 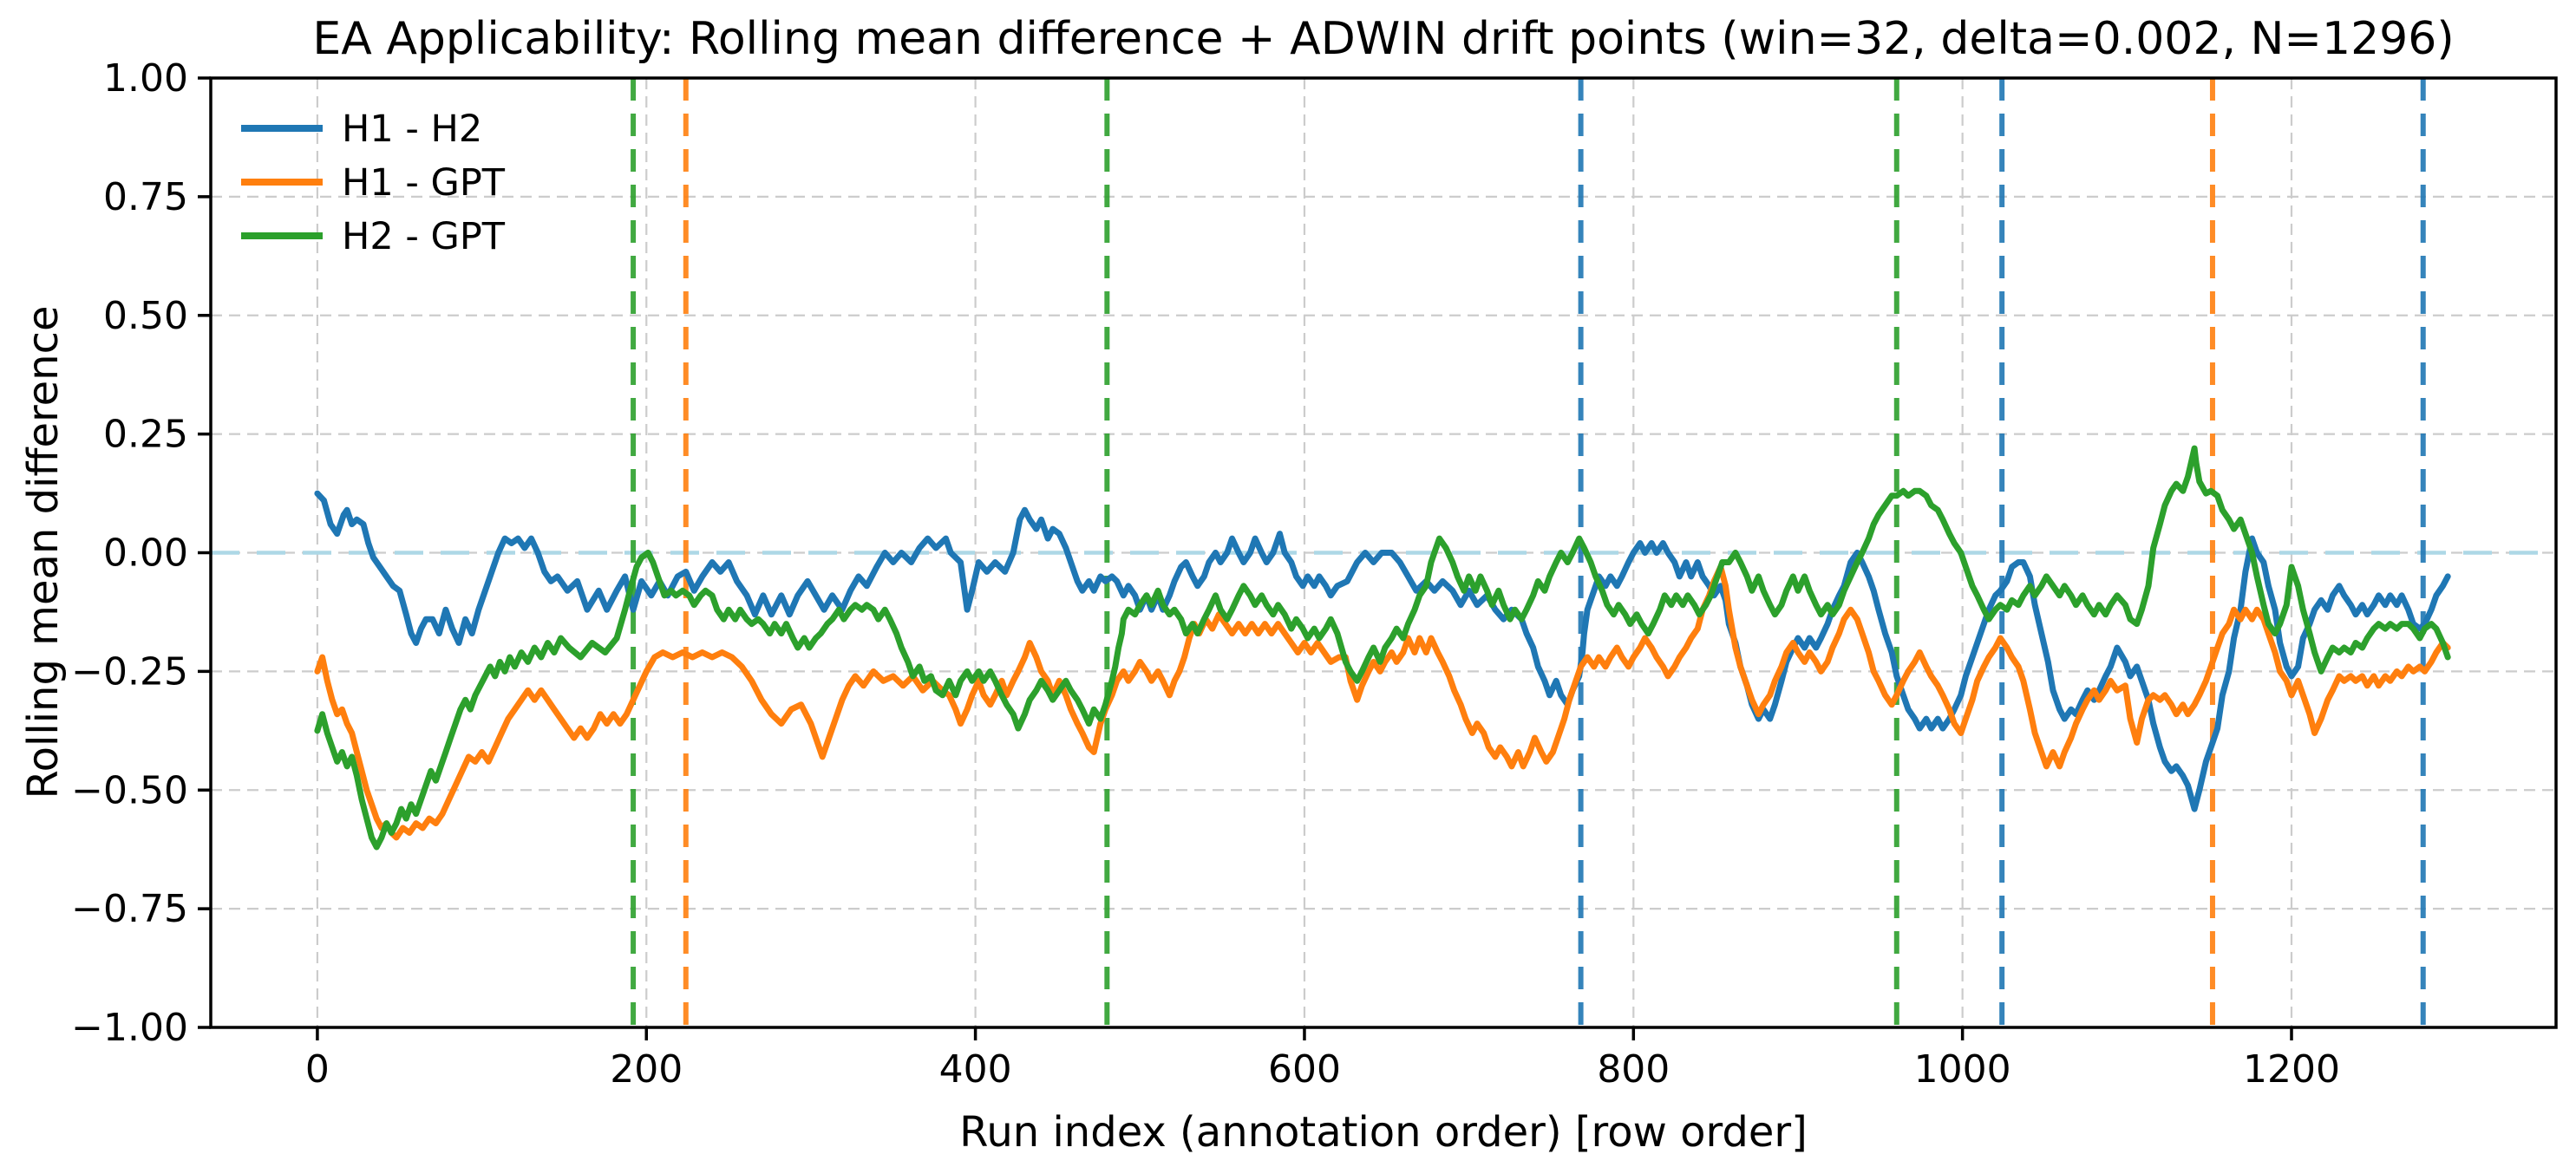 What do you see at coordinates (129, 909) in the screenshot?
I see `y-tick-label-−0.75: −0.75` at bounding box center [129, 909].